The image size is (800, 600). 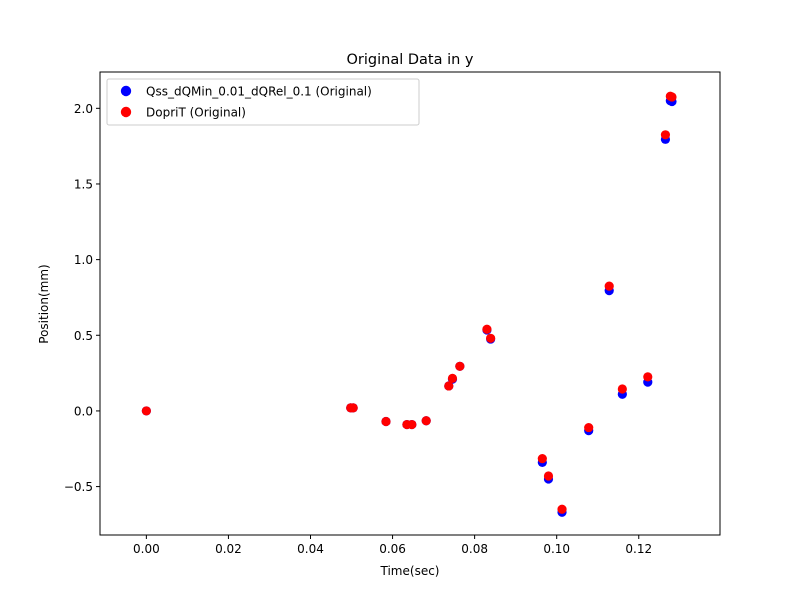 I want to click on chart-title: Original Data in y, so click(x=410, y=60).